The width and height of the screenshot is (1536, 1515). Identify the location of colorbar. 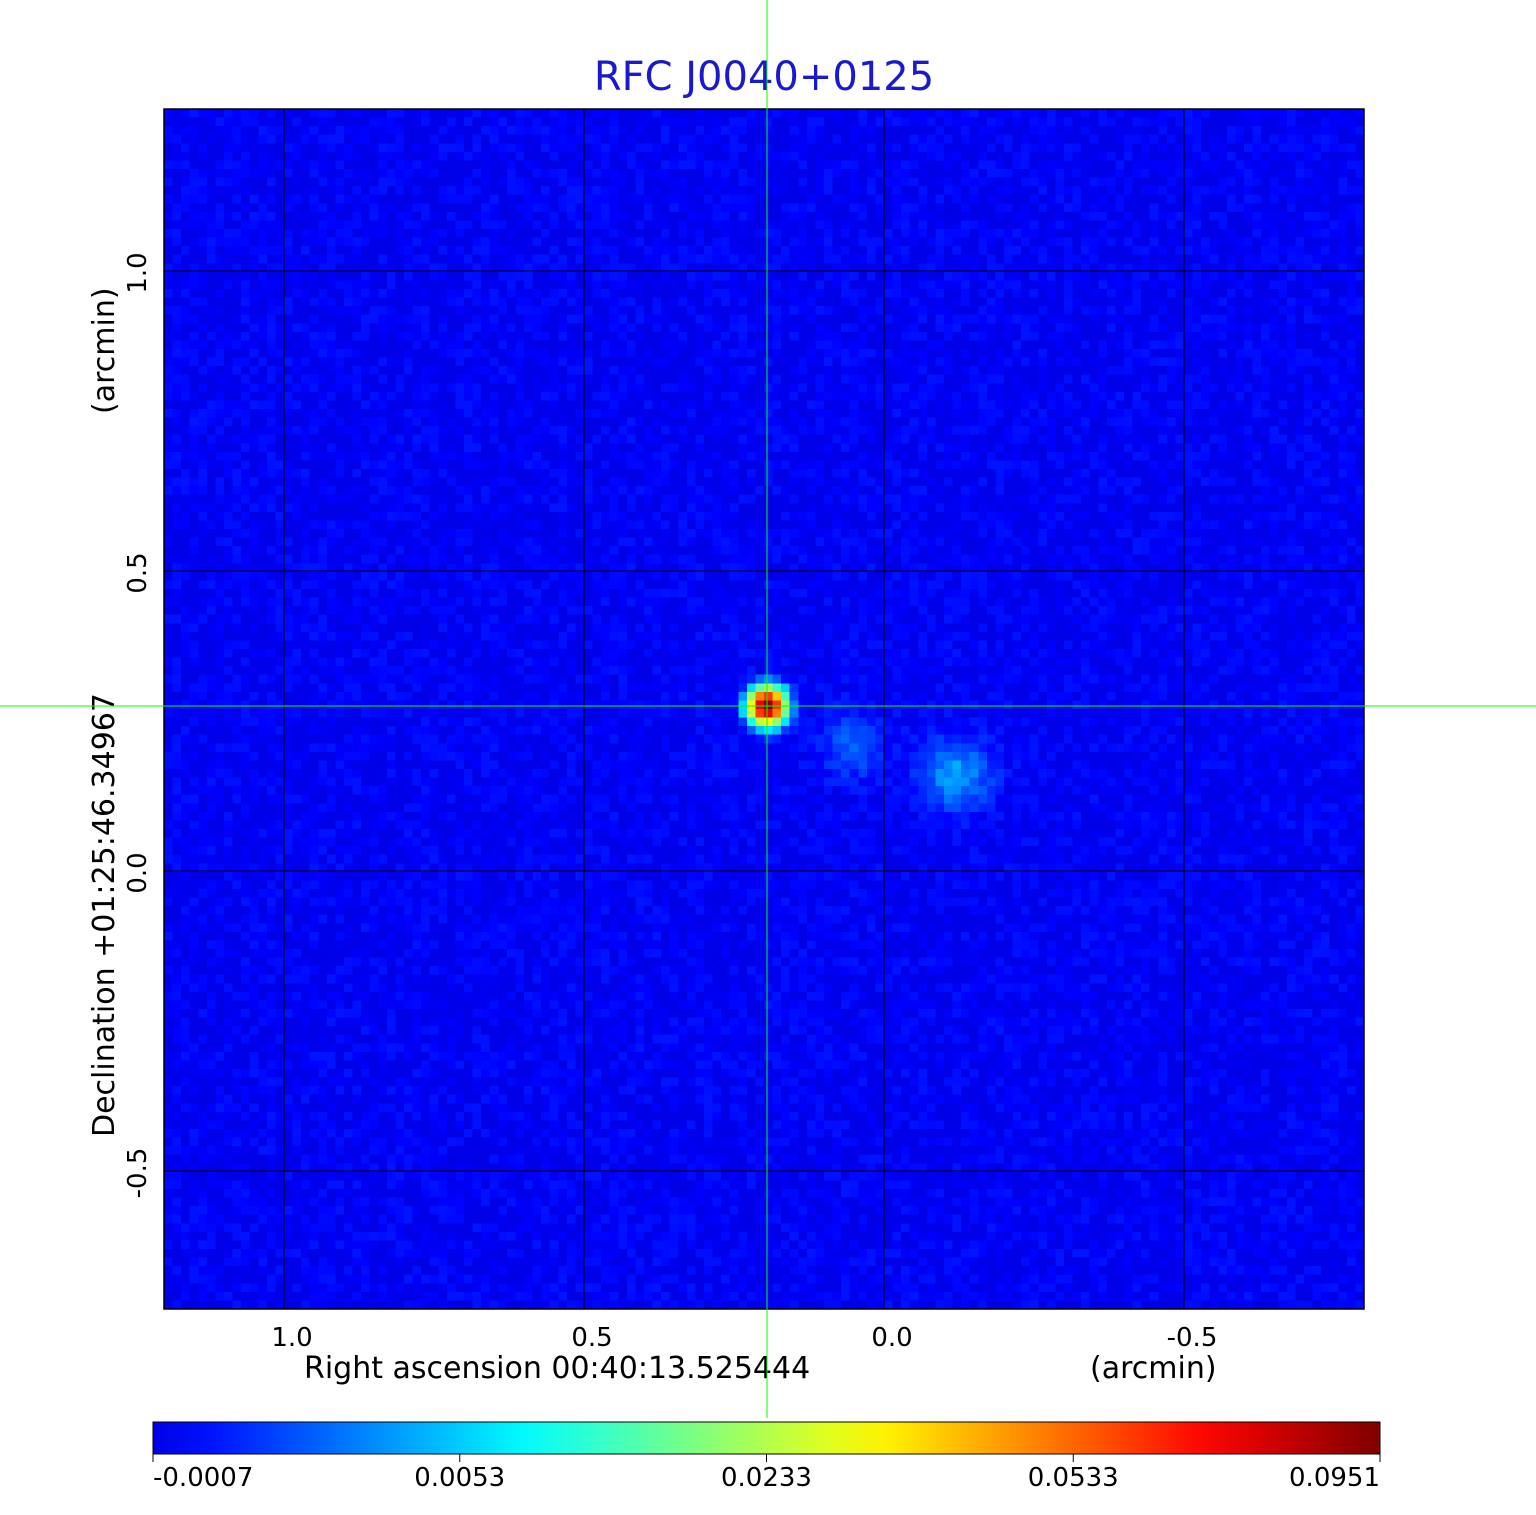
(766, 1438).